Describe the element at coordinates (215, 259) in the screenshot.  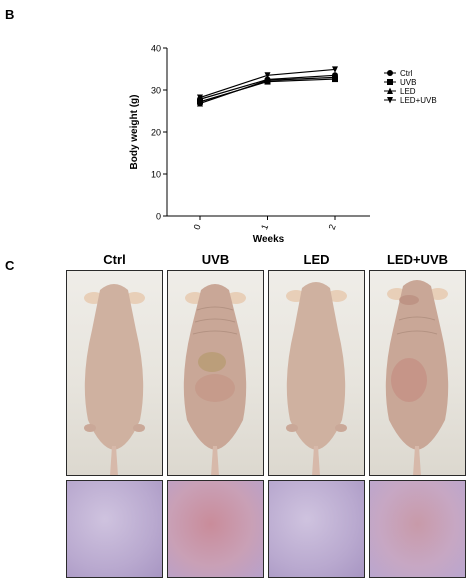
I see `photo-title-uvb: UVB` at that location.